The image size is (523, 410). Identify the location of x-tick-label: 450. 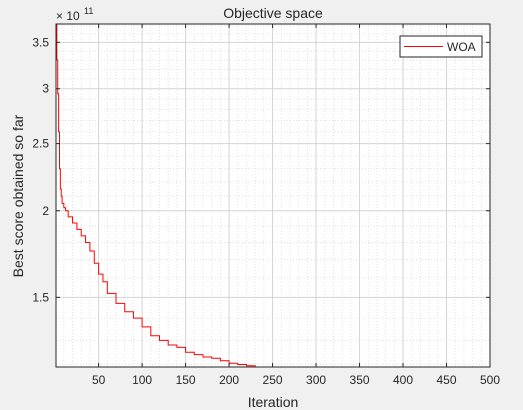
(446, 380).